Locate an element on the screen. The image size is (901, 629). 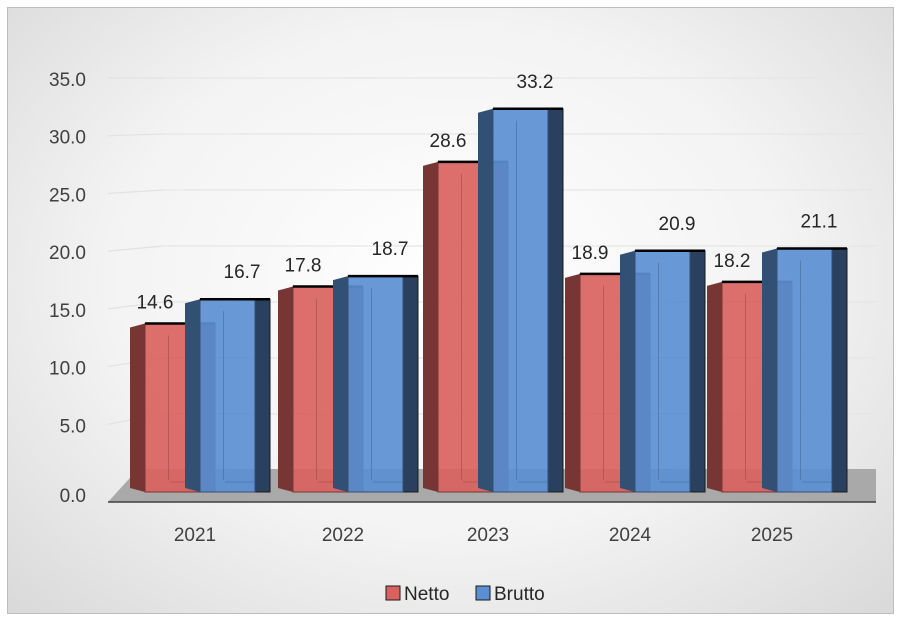
legend-label-netto: Netto is located at coordinates (426, 594).